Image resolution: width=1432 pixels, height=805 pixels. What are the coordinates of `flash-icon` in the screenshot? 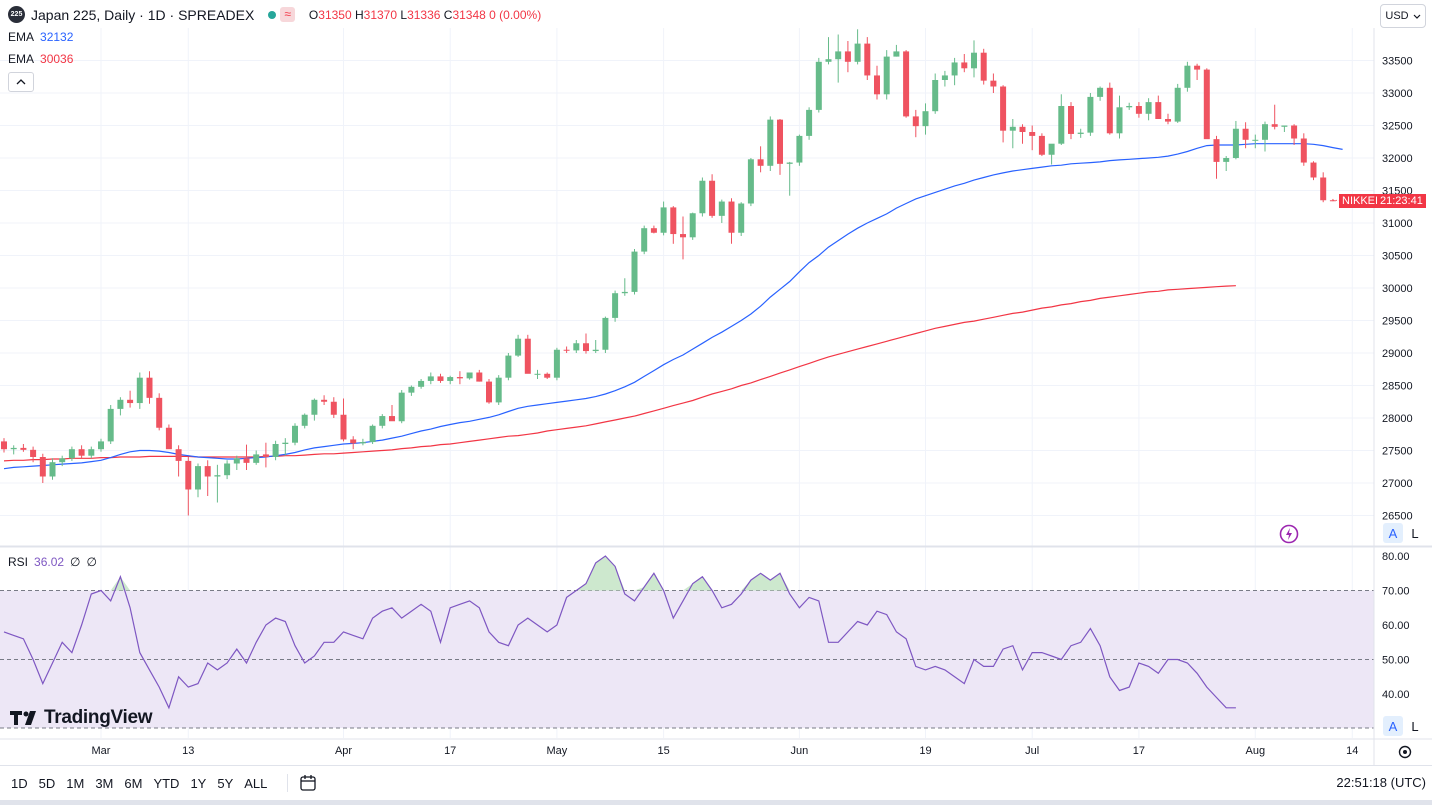 It's located at (1289, 534).